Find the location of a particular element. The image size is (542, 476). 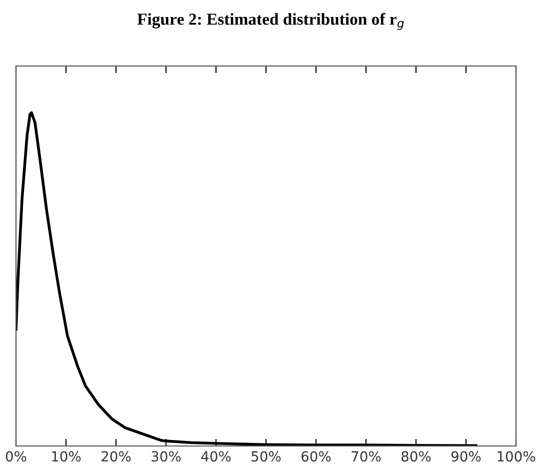

x-tick-label: 40% is located at coordinates (216, 456).